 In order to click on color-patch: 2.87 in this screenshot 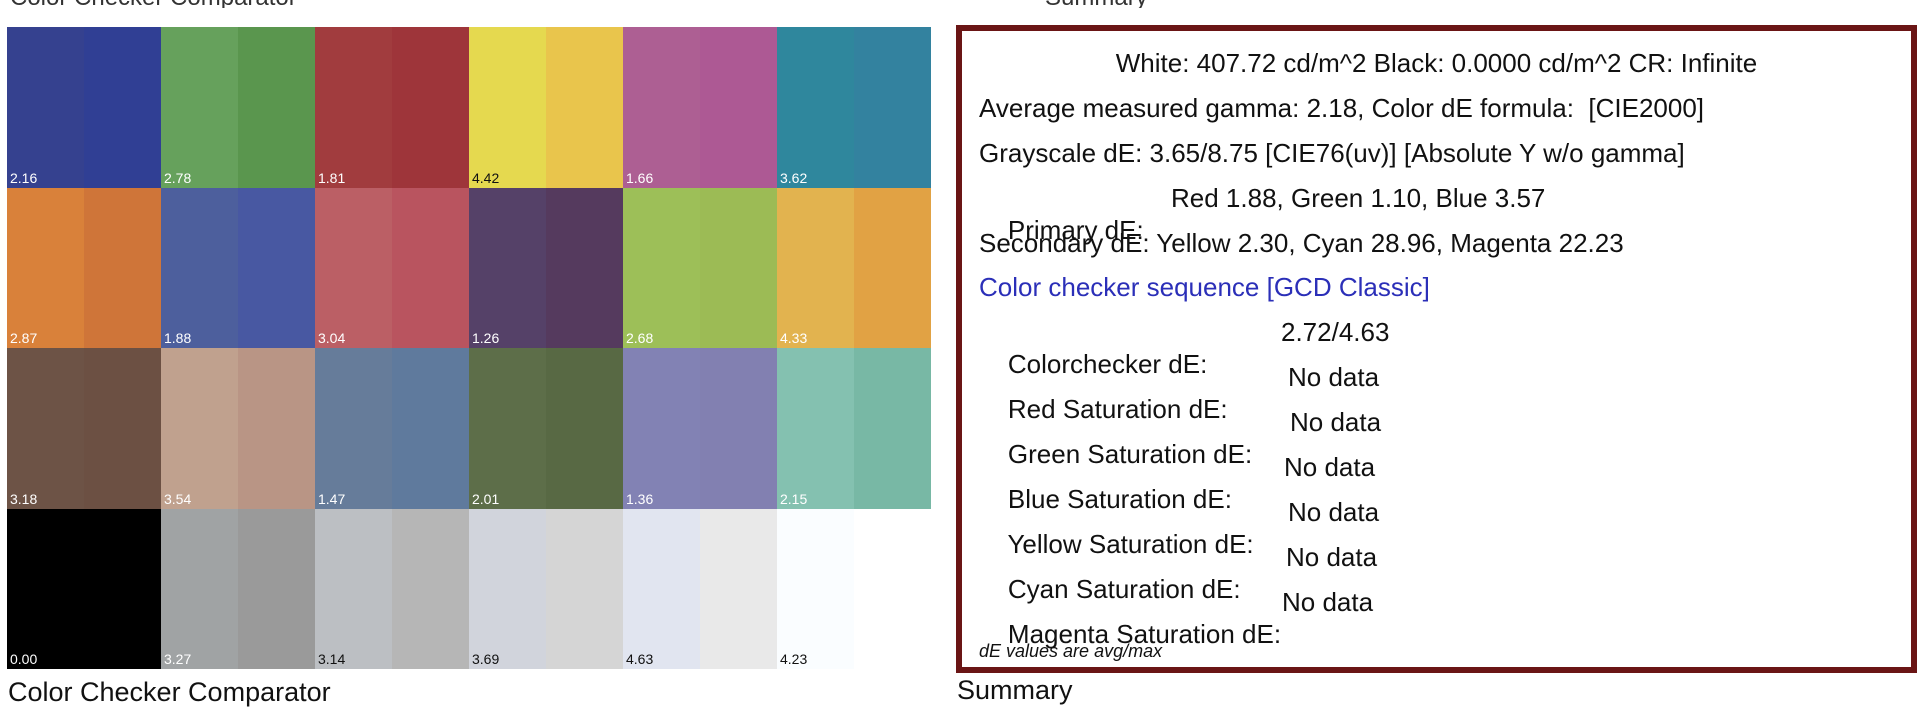, I will do `click(84, 267)`.